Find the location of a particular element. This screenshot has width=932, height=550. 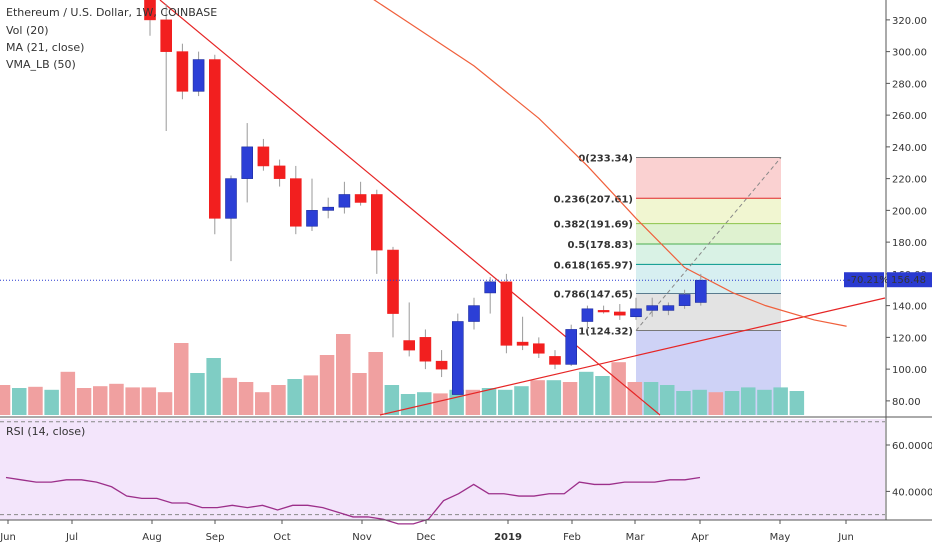

time-tick-label: Dec is located at coordinates (425, 537).